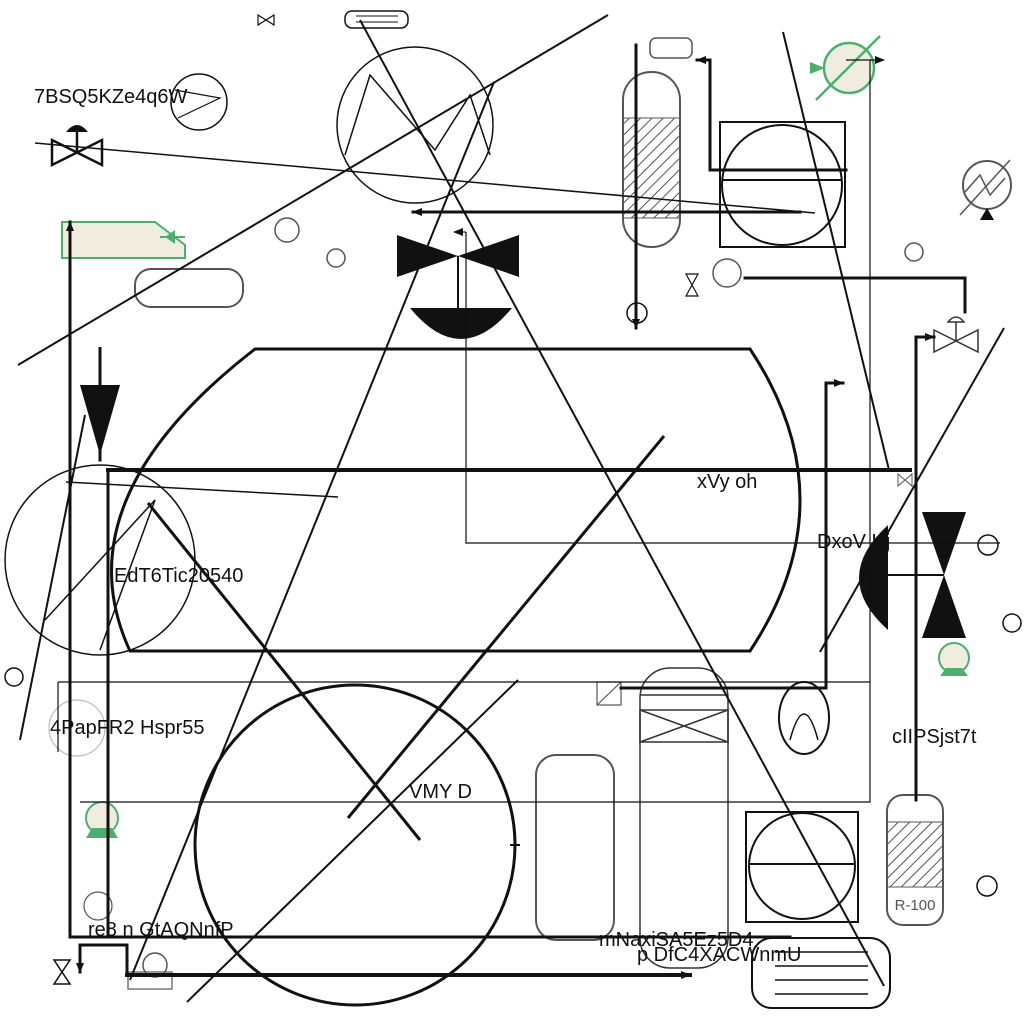  I want to click on label-edt6: EdT6Tic20540, so click(178, 576).